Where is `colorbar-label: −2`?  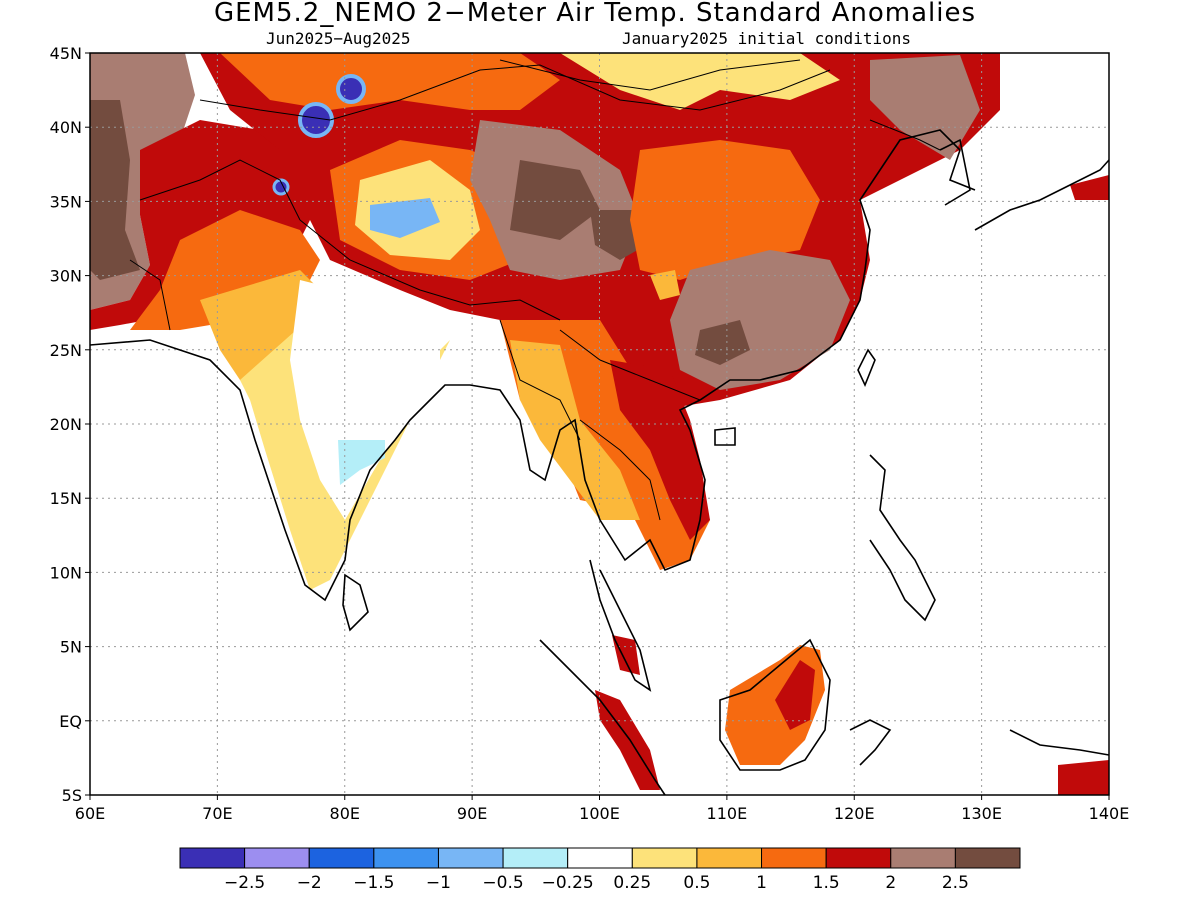
colorbar-label: −2 is located at coordinates (309, 883).